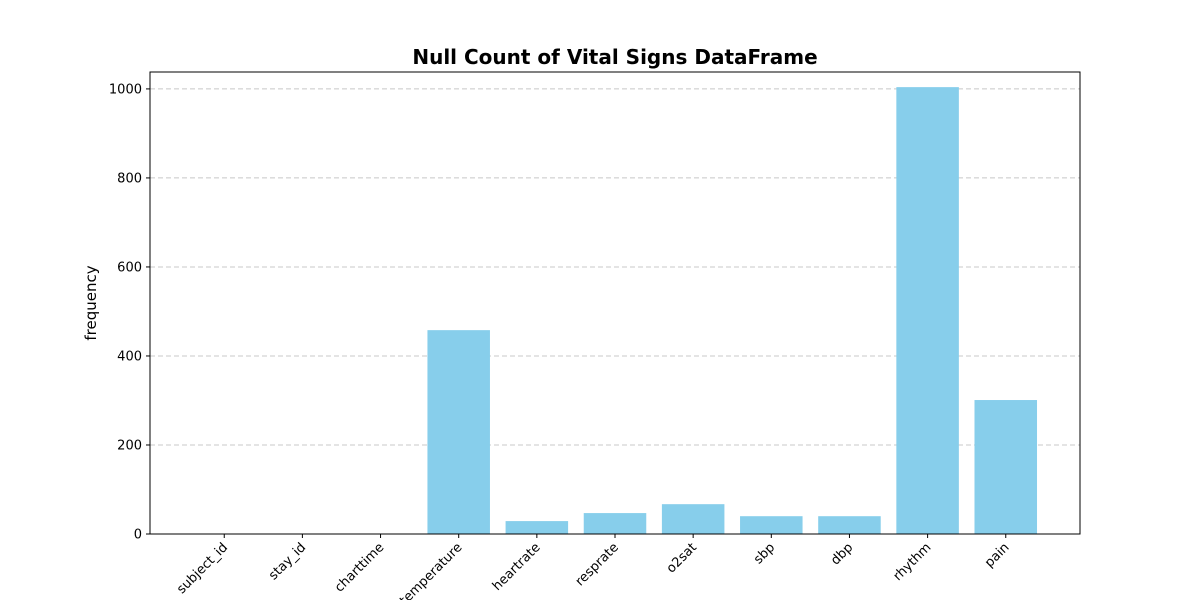 The image size is (1200, 600). Describe the element at coordinates (614, 57) in the screenshot. I see `chart-title: Null Count of Vital Signs DataFrame` at that location.